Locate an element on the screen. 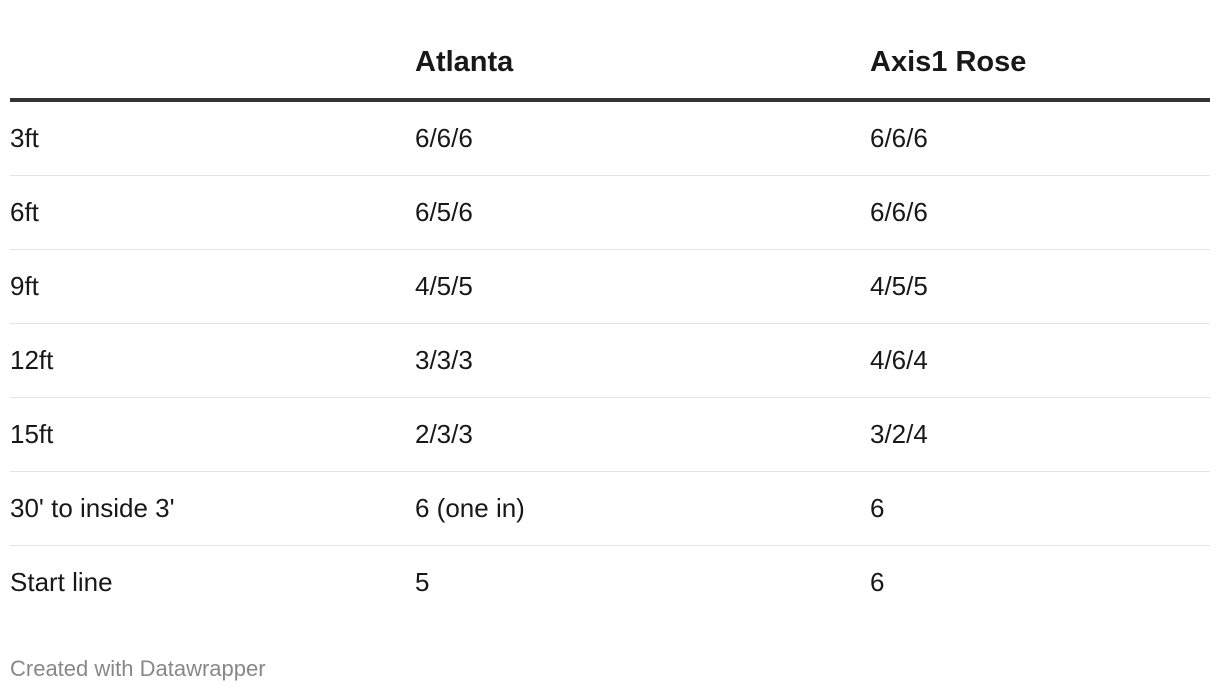  row-label-cell: 3ft is located at coordinates (212, 138).